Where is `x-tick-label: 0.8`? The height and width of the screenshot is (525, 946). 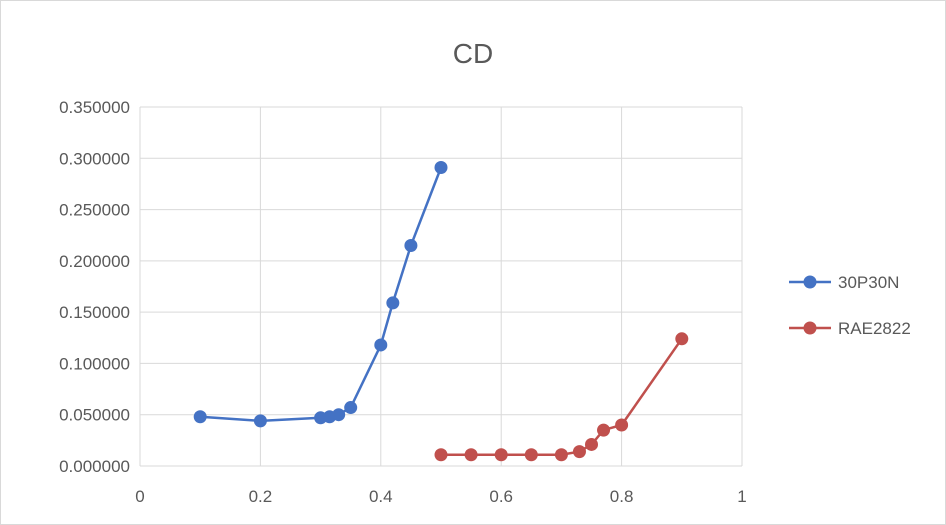 x-tick-label: 0.8 is located at coordinates (622, 496).